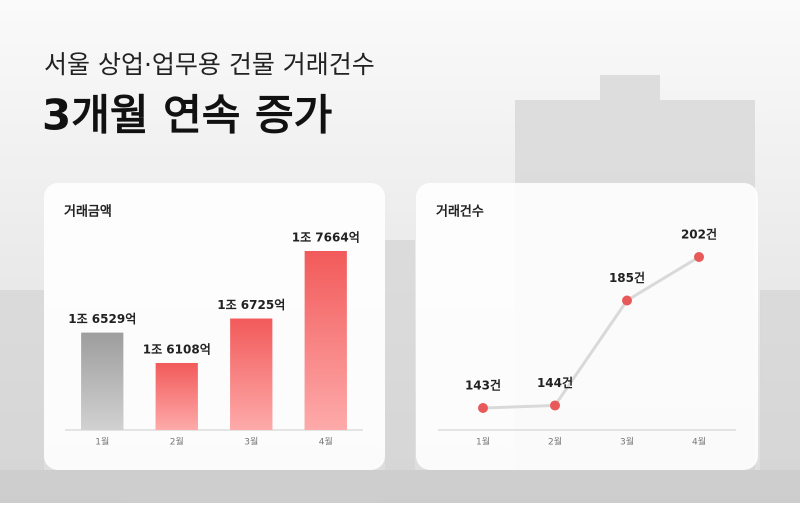 This screenshot has width=800, height=507. Describe the element at coordinates (88, 212) in the screenshot. I see `chart-title: 거래금액` at that location.